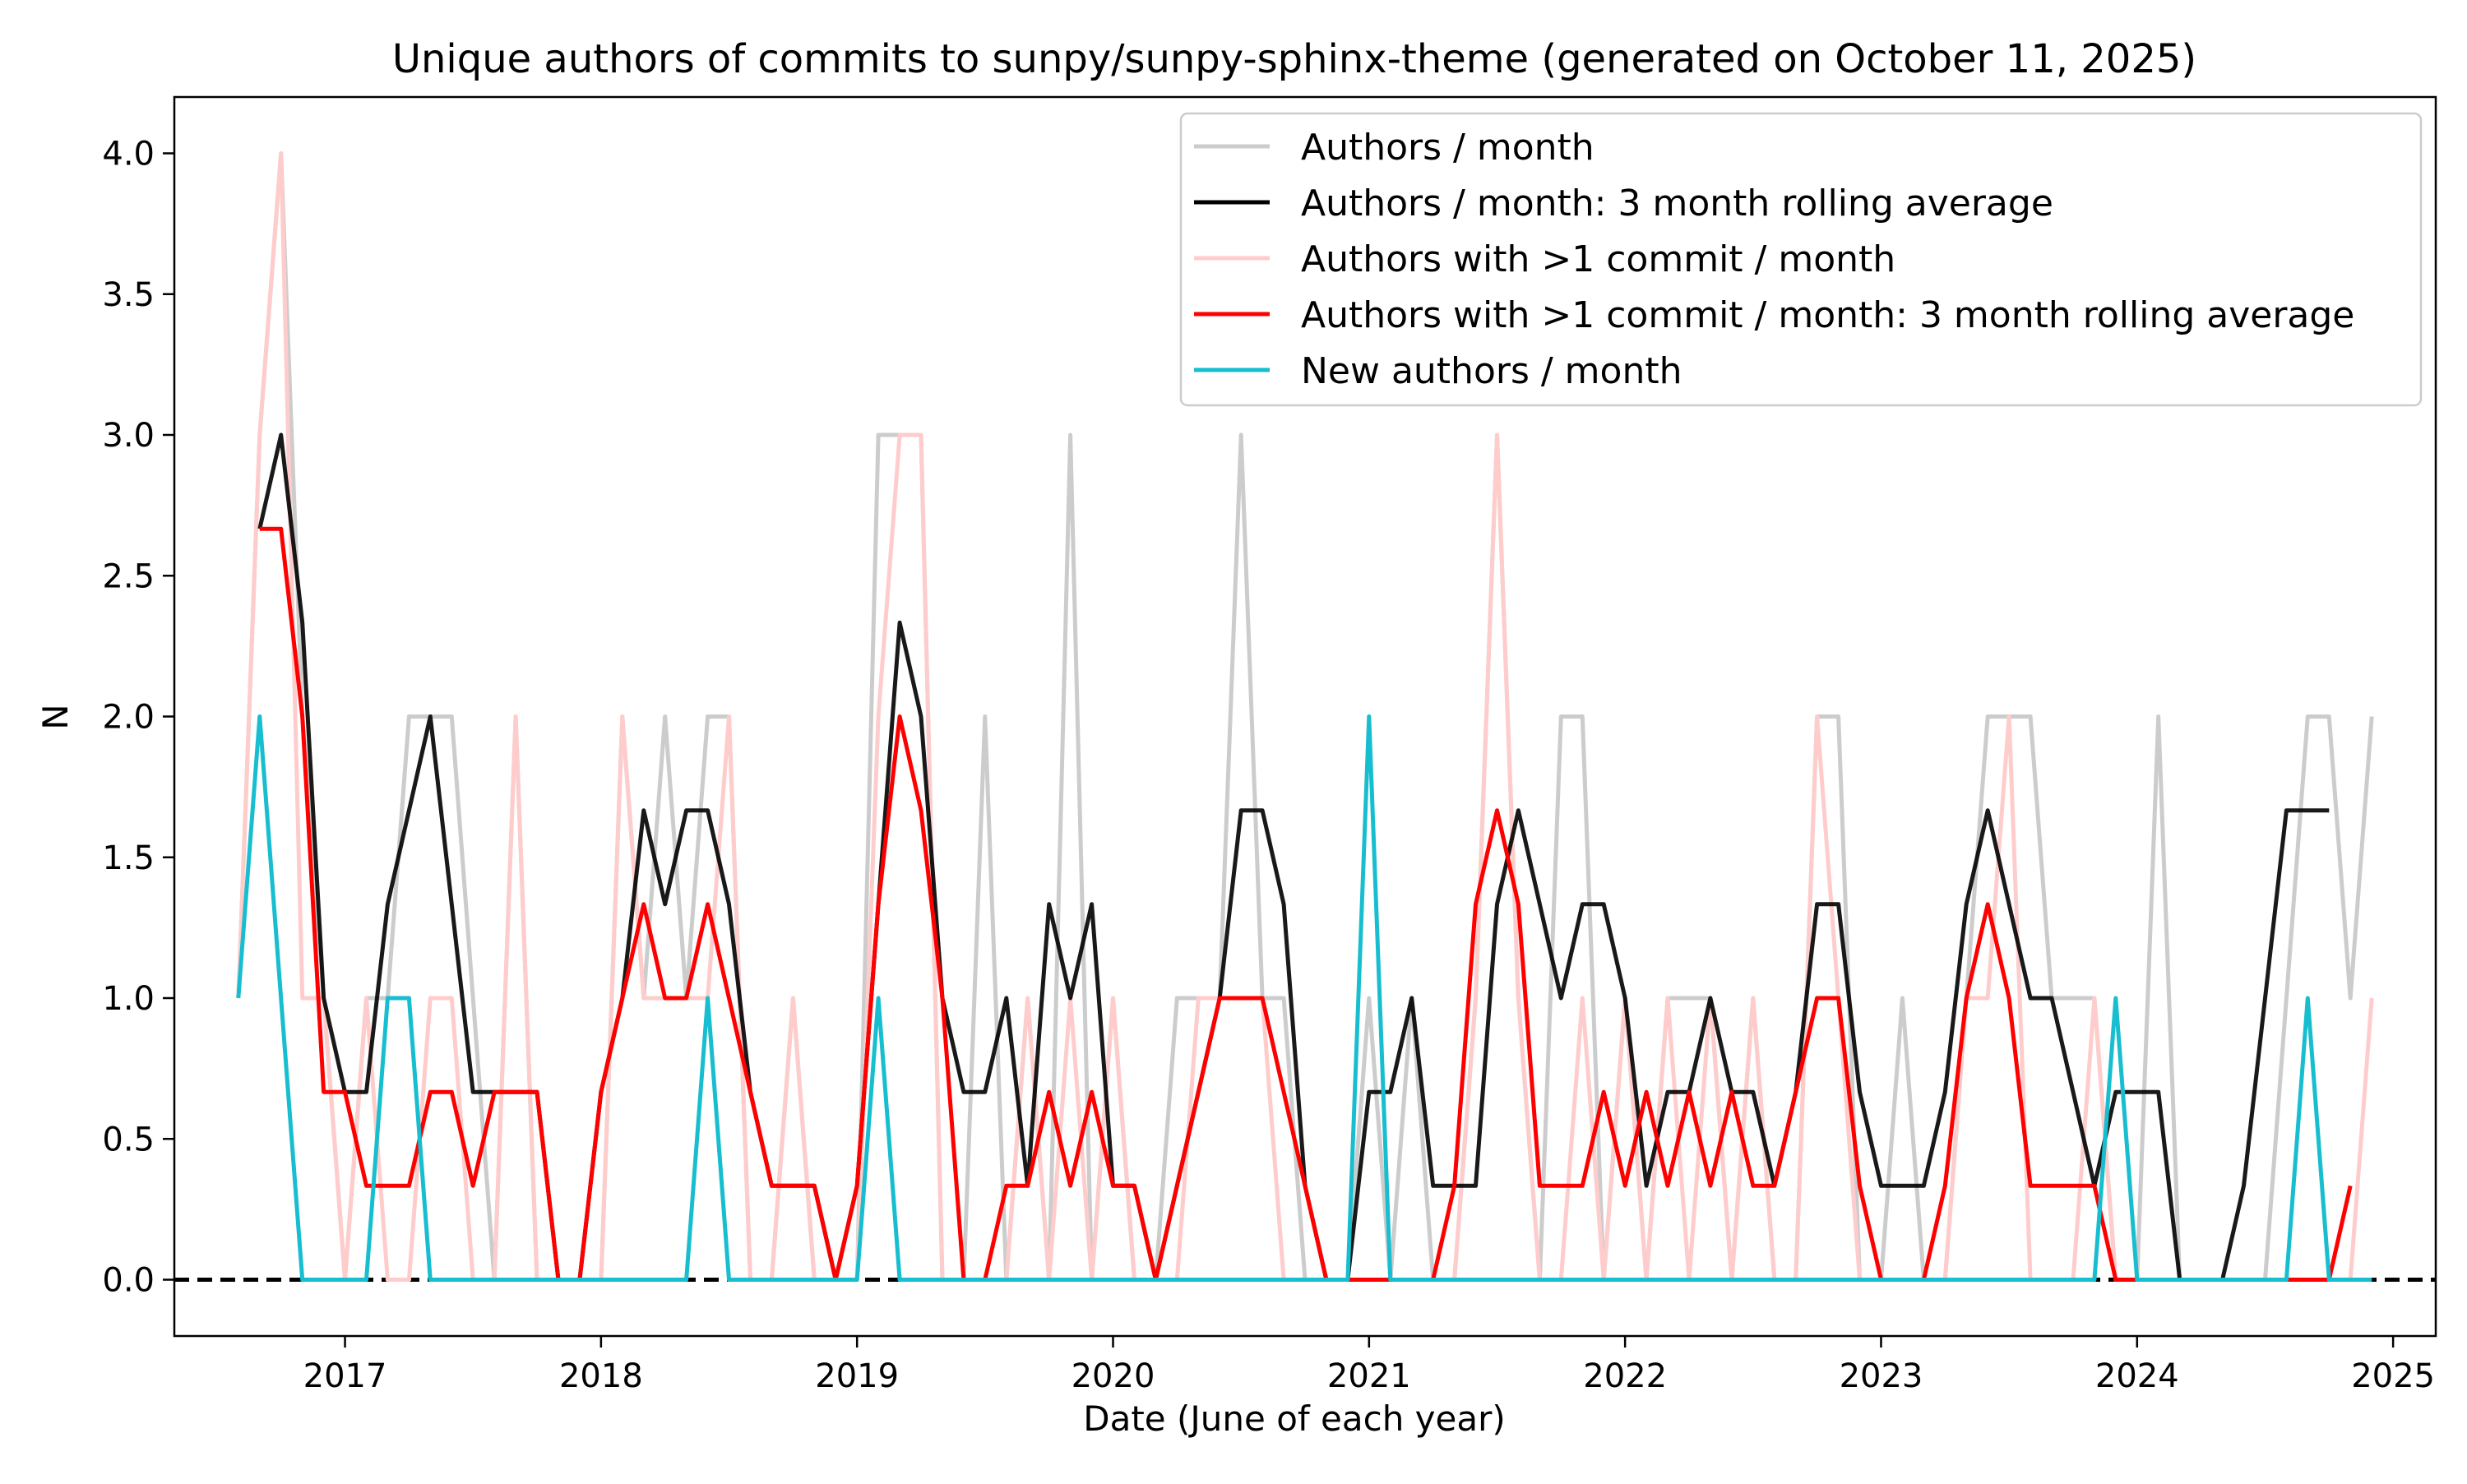 The width and height of the screenshot is (2467, 1484). Describe the element at coordinates (2393, 1376) in the screenshot. I see `x-tick-label: 2025` at that location.